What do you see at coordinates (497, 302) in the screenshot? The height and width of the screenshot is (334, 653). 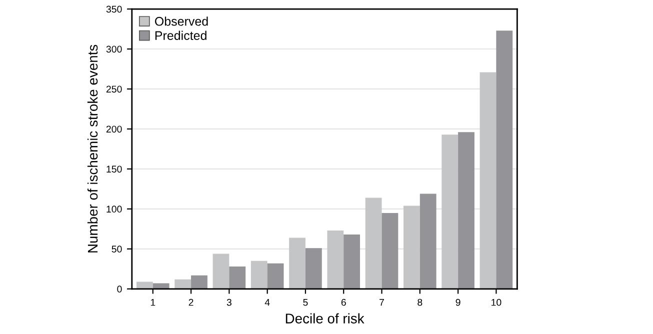 I see `x-tick-label: 10` at bounding box center [497, 302].